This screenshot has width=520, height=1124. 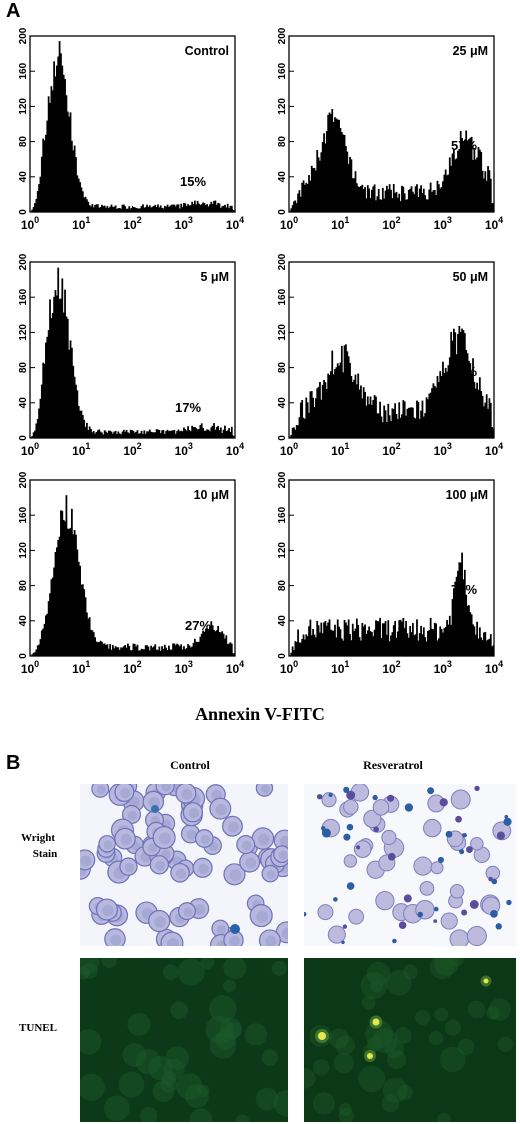 I want to click on x-tick-label: 10², so click(x=391, y=223).